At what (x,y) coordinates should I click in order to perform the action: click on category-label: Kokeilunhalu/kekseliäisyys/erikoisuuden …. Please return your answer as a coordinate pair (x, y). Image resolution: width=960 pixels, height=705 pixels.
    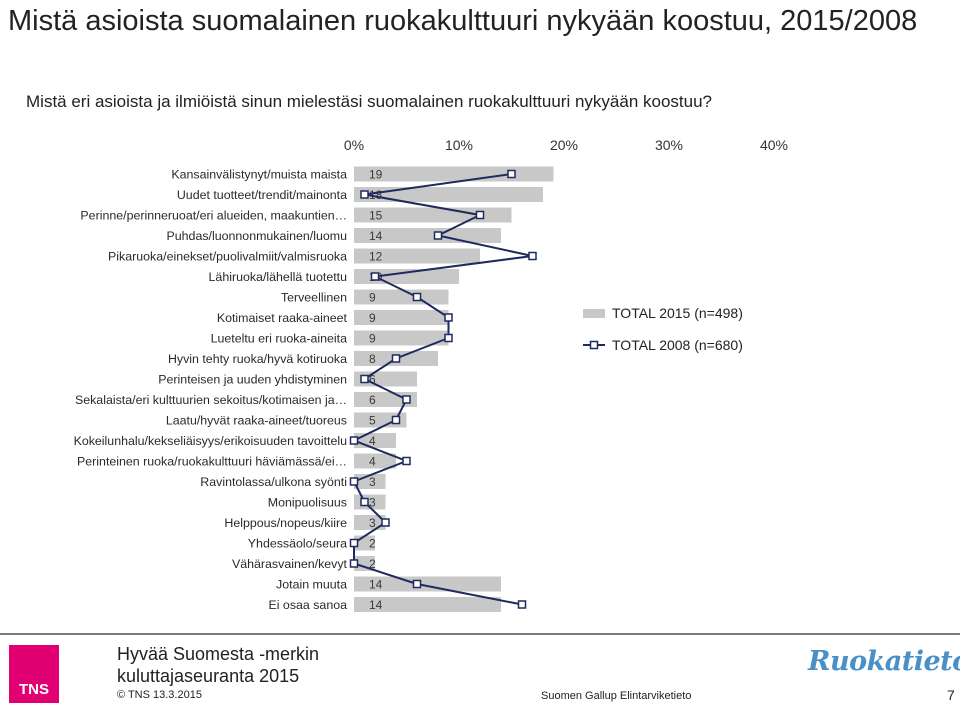
    Looking at the image, I should click on (211, 441).